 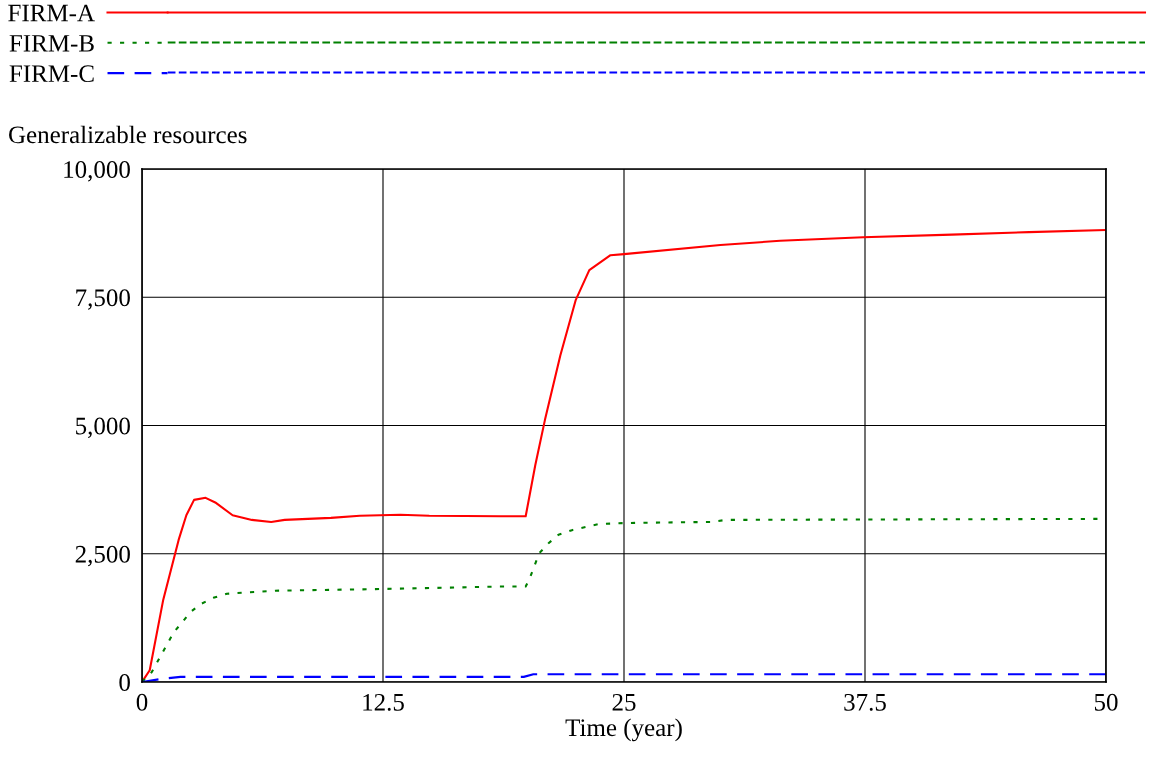 What do you see at coordinates (383, 702) in the screenshot?
I see `x-tick-label: 12.5` at bounding box center [383, 702].